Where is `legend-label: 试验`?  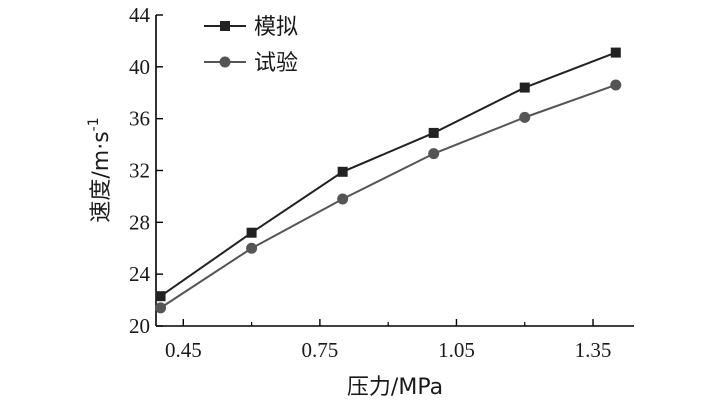 legend-label: 试验 is located at coordinates (276, 63).